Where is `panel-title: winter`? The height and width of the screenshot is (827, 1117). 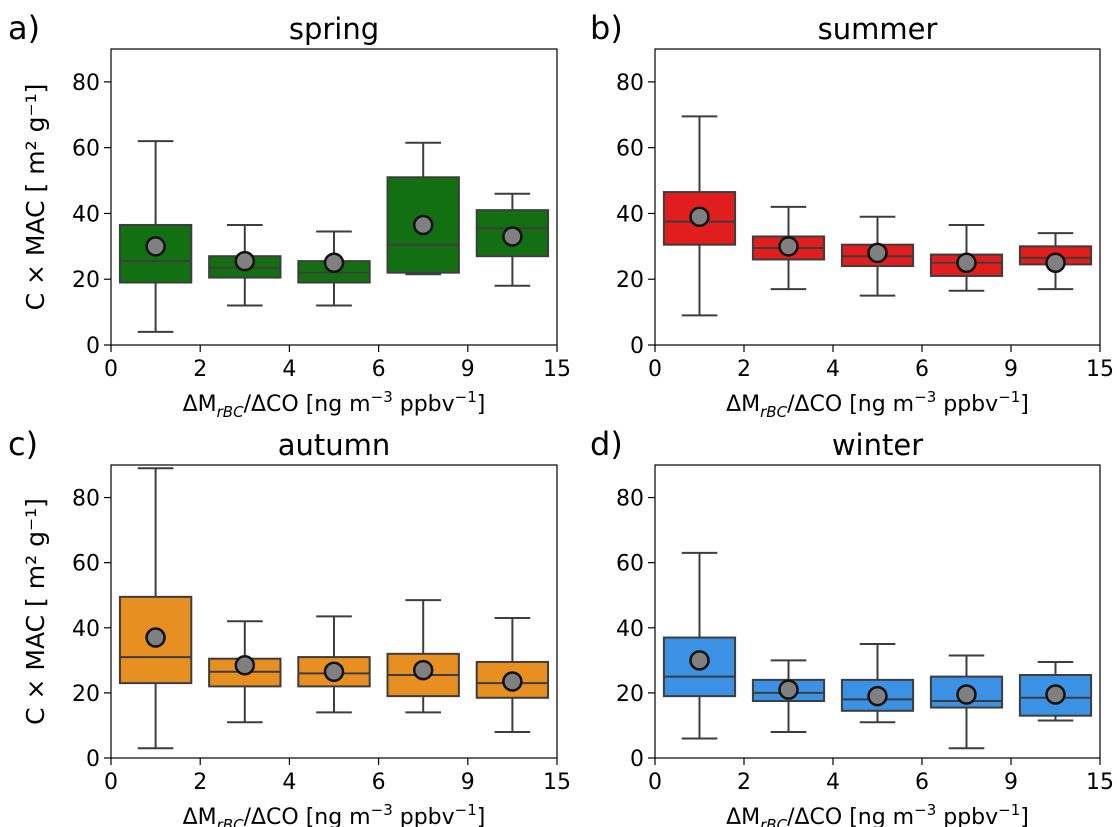 panel-title: winter is located at coordinates (877, 445).